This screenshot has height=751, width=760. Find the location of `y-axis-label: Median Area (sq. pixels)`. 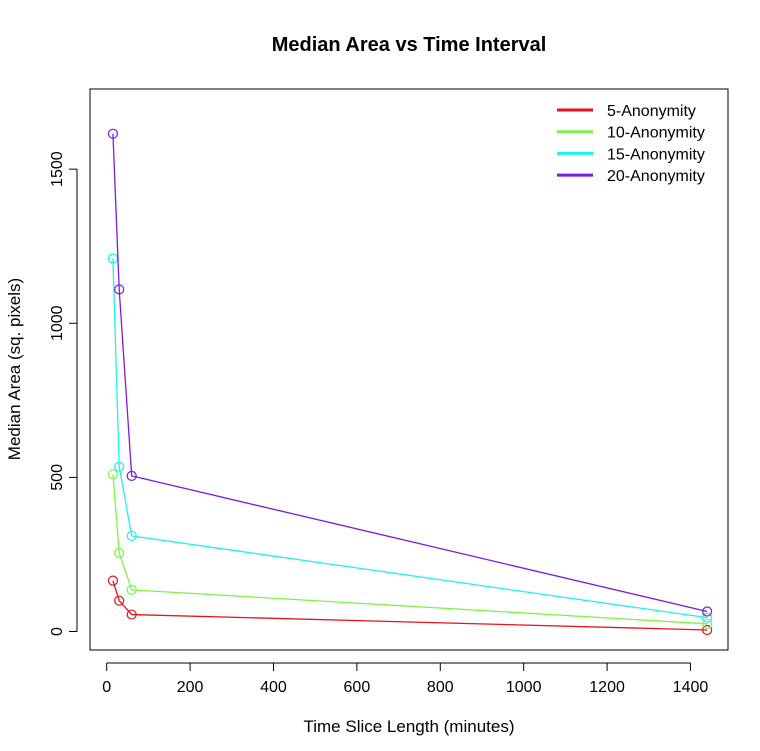

y-axis-label: Median Area (sq. pixels) is located at coordinates (14, 369).